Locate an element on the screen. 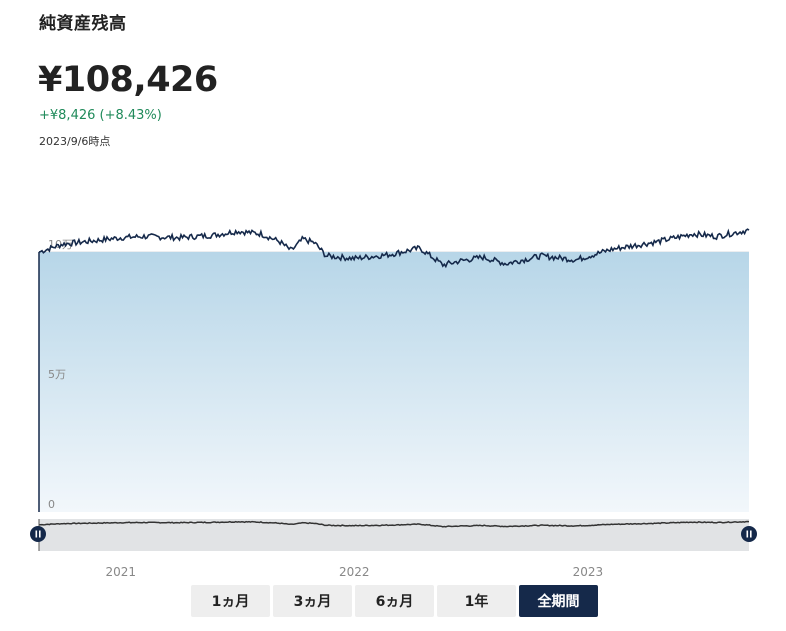 The image size is (786, 631). x-tick-label: 2022 is located at coordinates (354, 572).